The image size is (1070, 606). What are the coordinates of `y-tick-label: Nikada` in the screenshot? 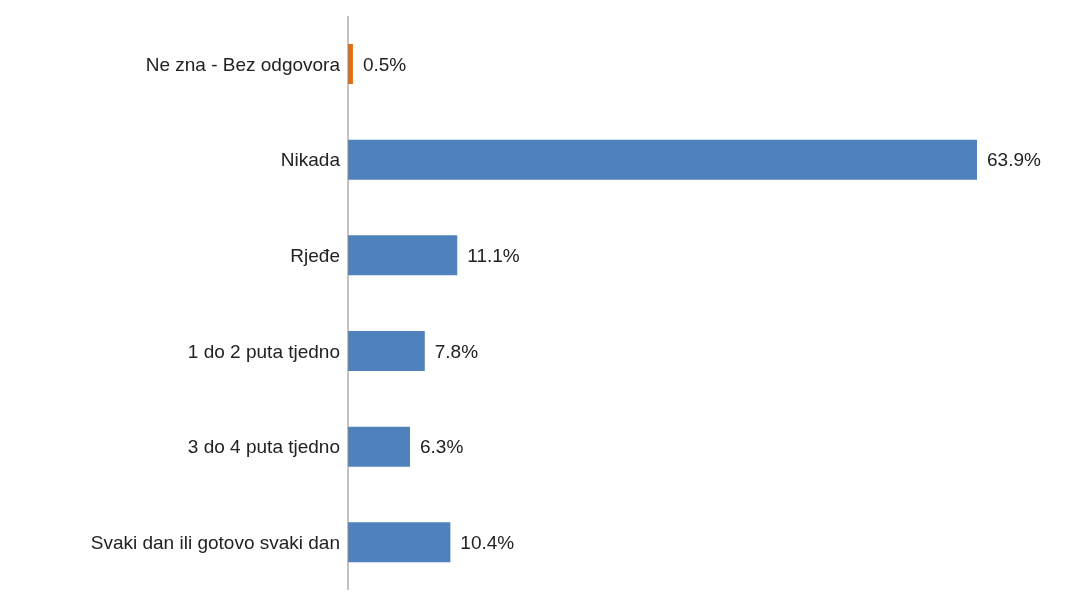 It's located at (310, 160).